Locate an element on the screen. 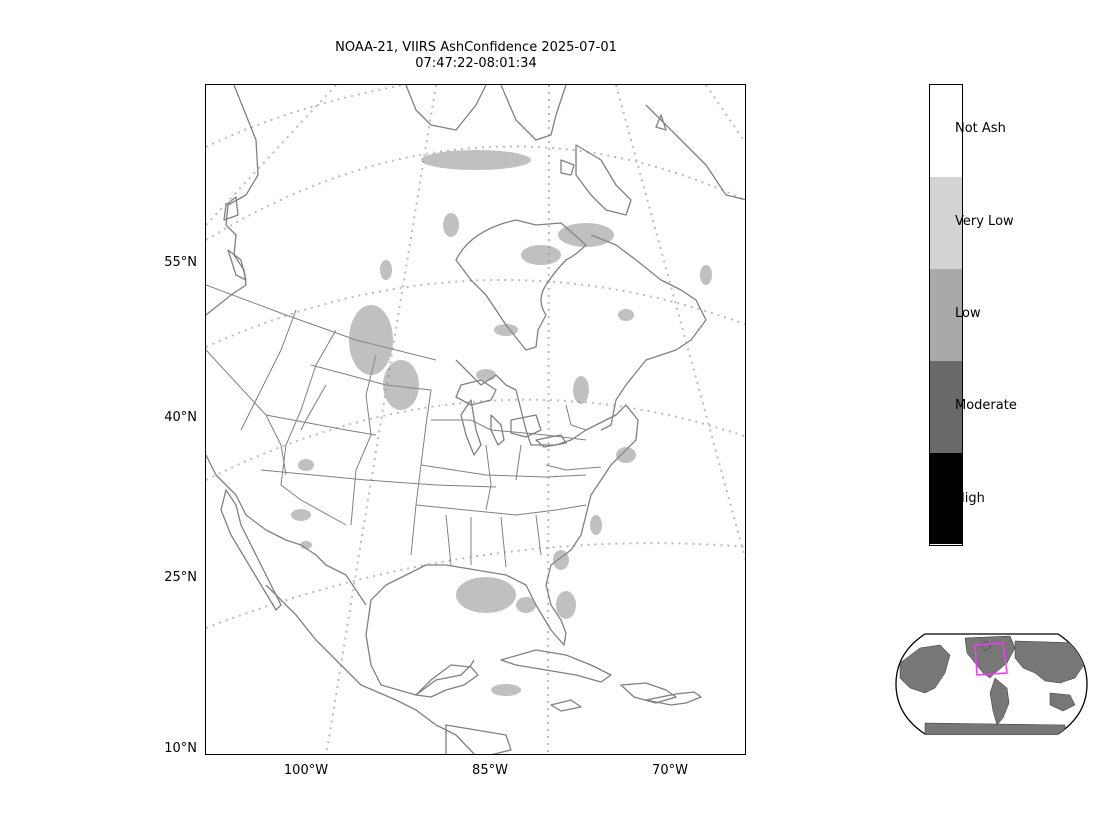  lat-label-55: 55°N is located at coordinates (180, 262).